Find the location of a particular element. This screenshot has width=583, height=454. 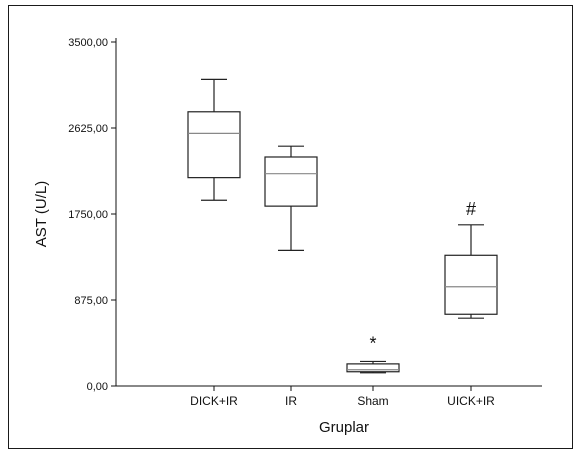

box-ir is located at coordinates (291, 198).